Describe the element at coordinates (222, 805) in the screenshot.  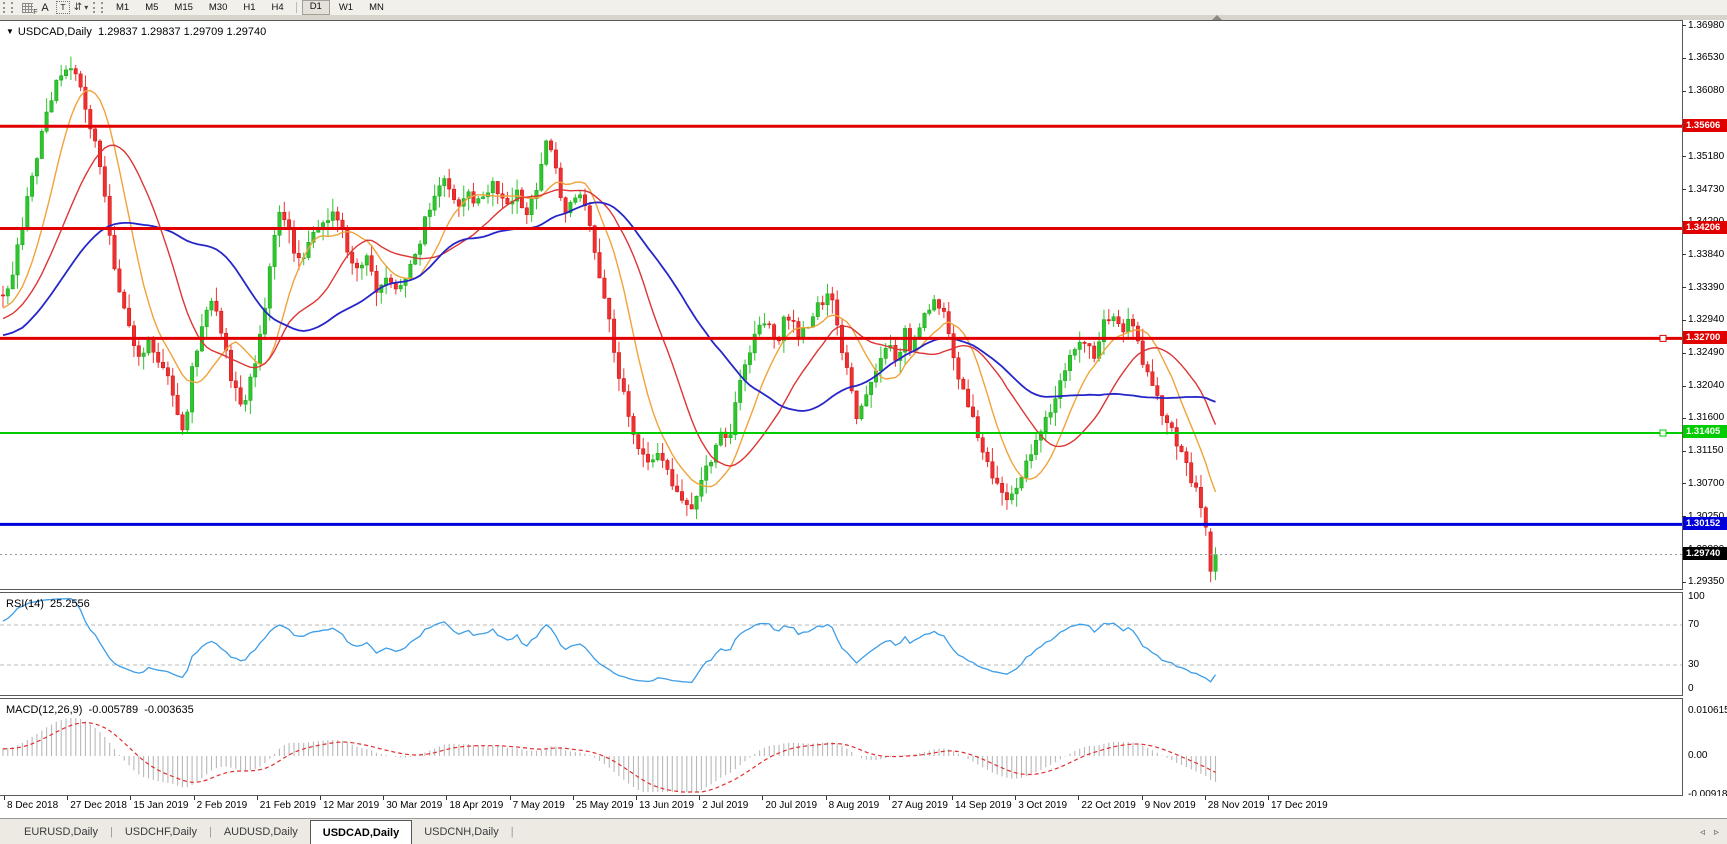
I see `date-tick-label: 2 Feb 2019` at that location.